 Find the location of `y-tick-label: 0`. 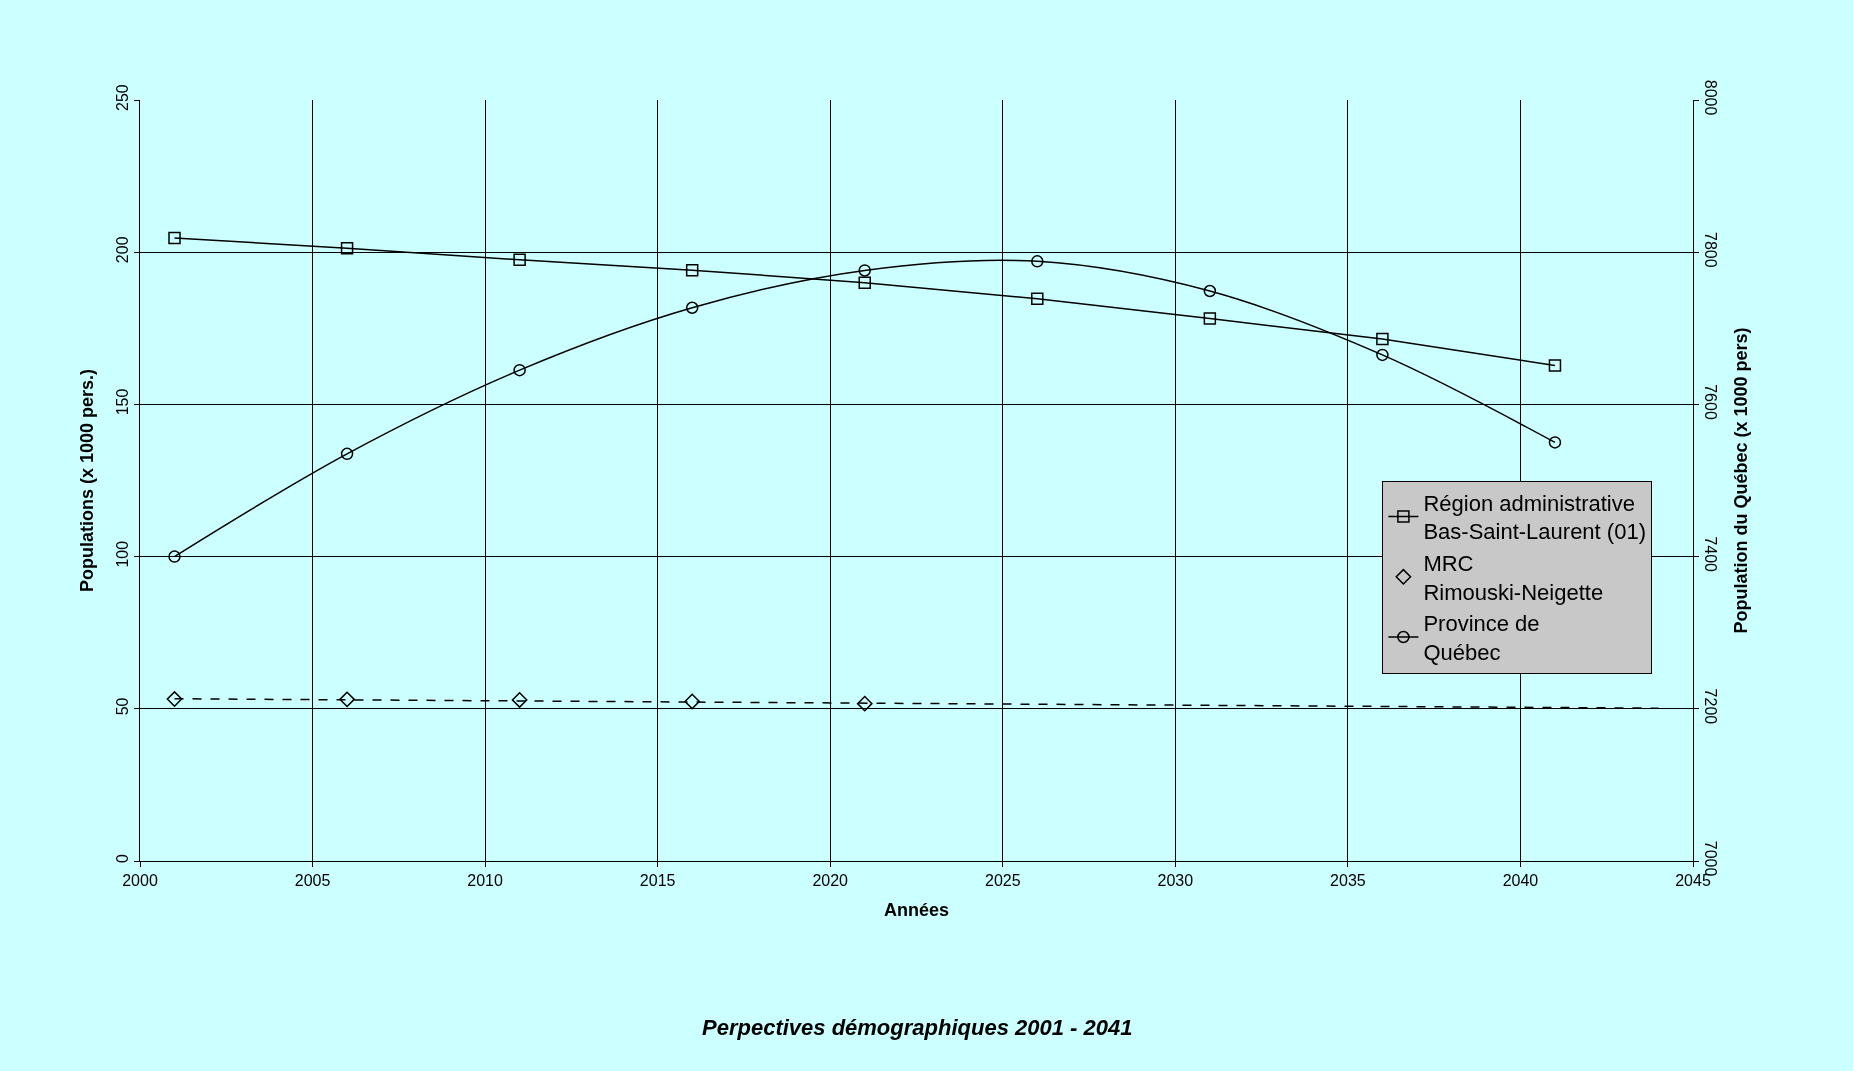

y-tick-label: 0 is located at coordinates (122, 859).